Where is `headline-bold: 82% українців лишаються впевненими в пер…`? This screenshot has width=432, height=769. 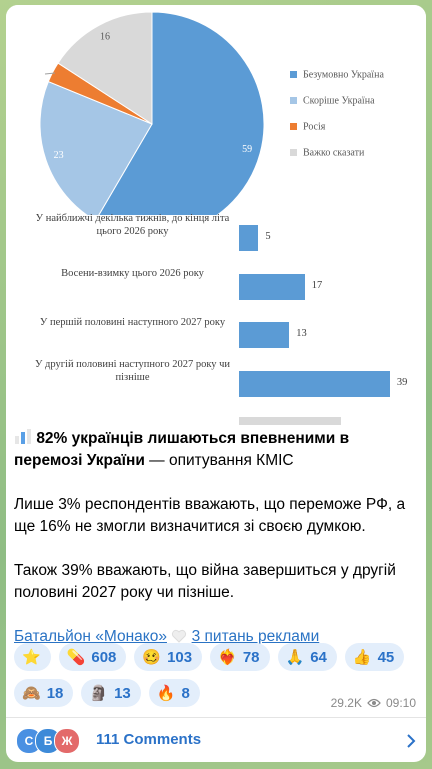 headline-bold: 82% українців лишаються впевненими в пер… is located at coordinates (182, 449).